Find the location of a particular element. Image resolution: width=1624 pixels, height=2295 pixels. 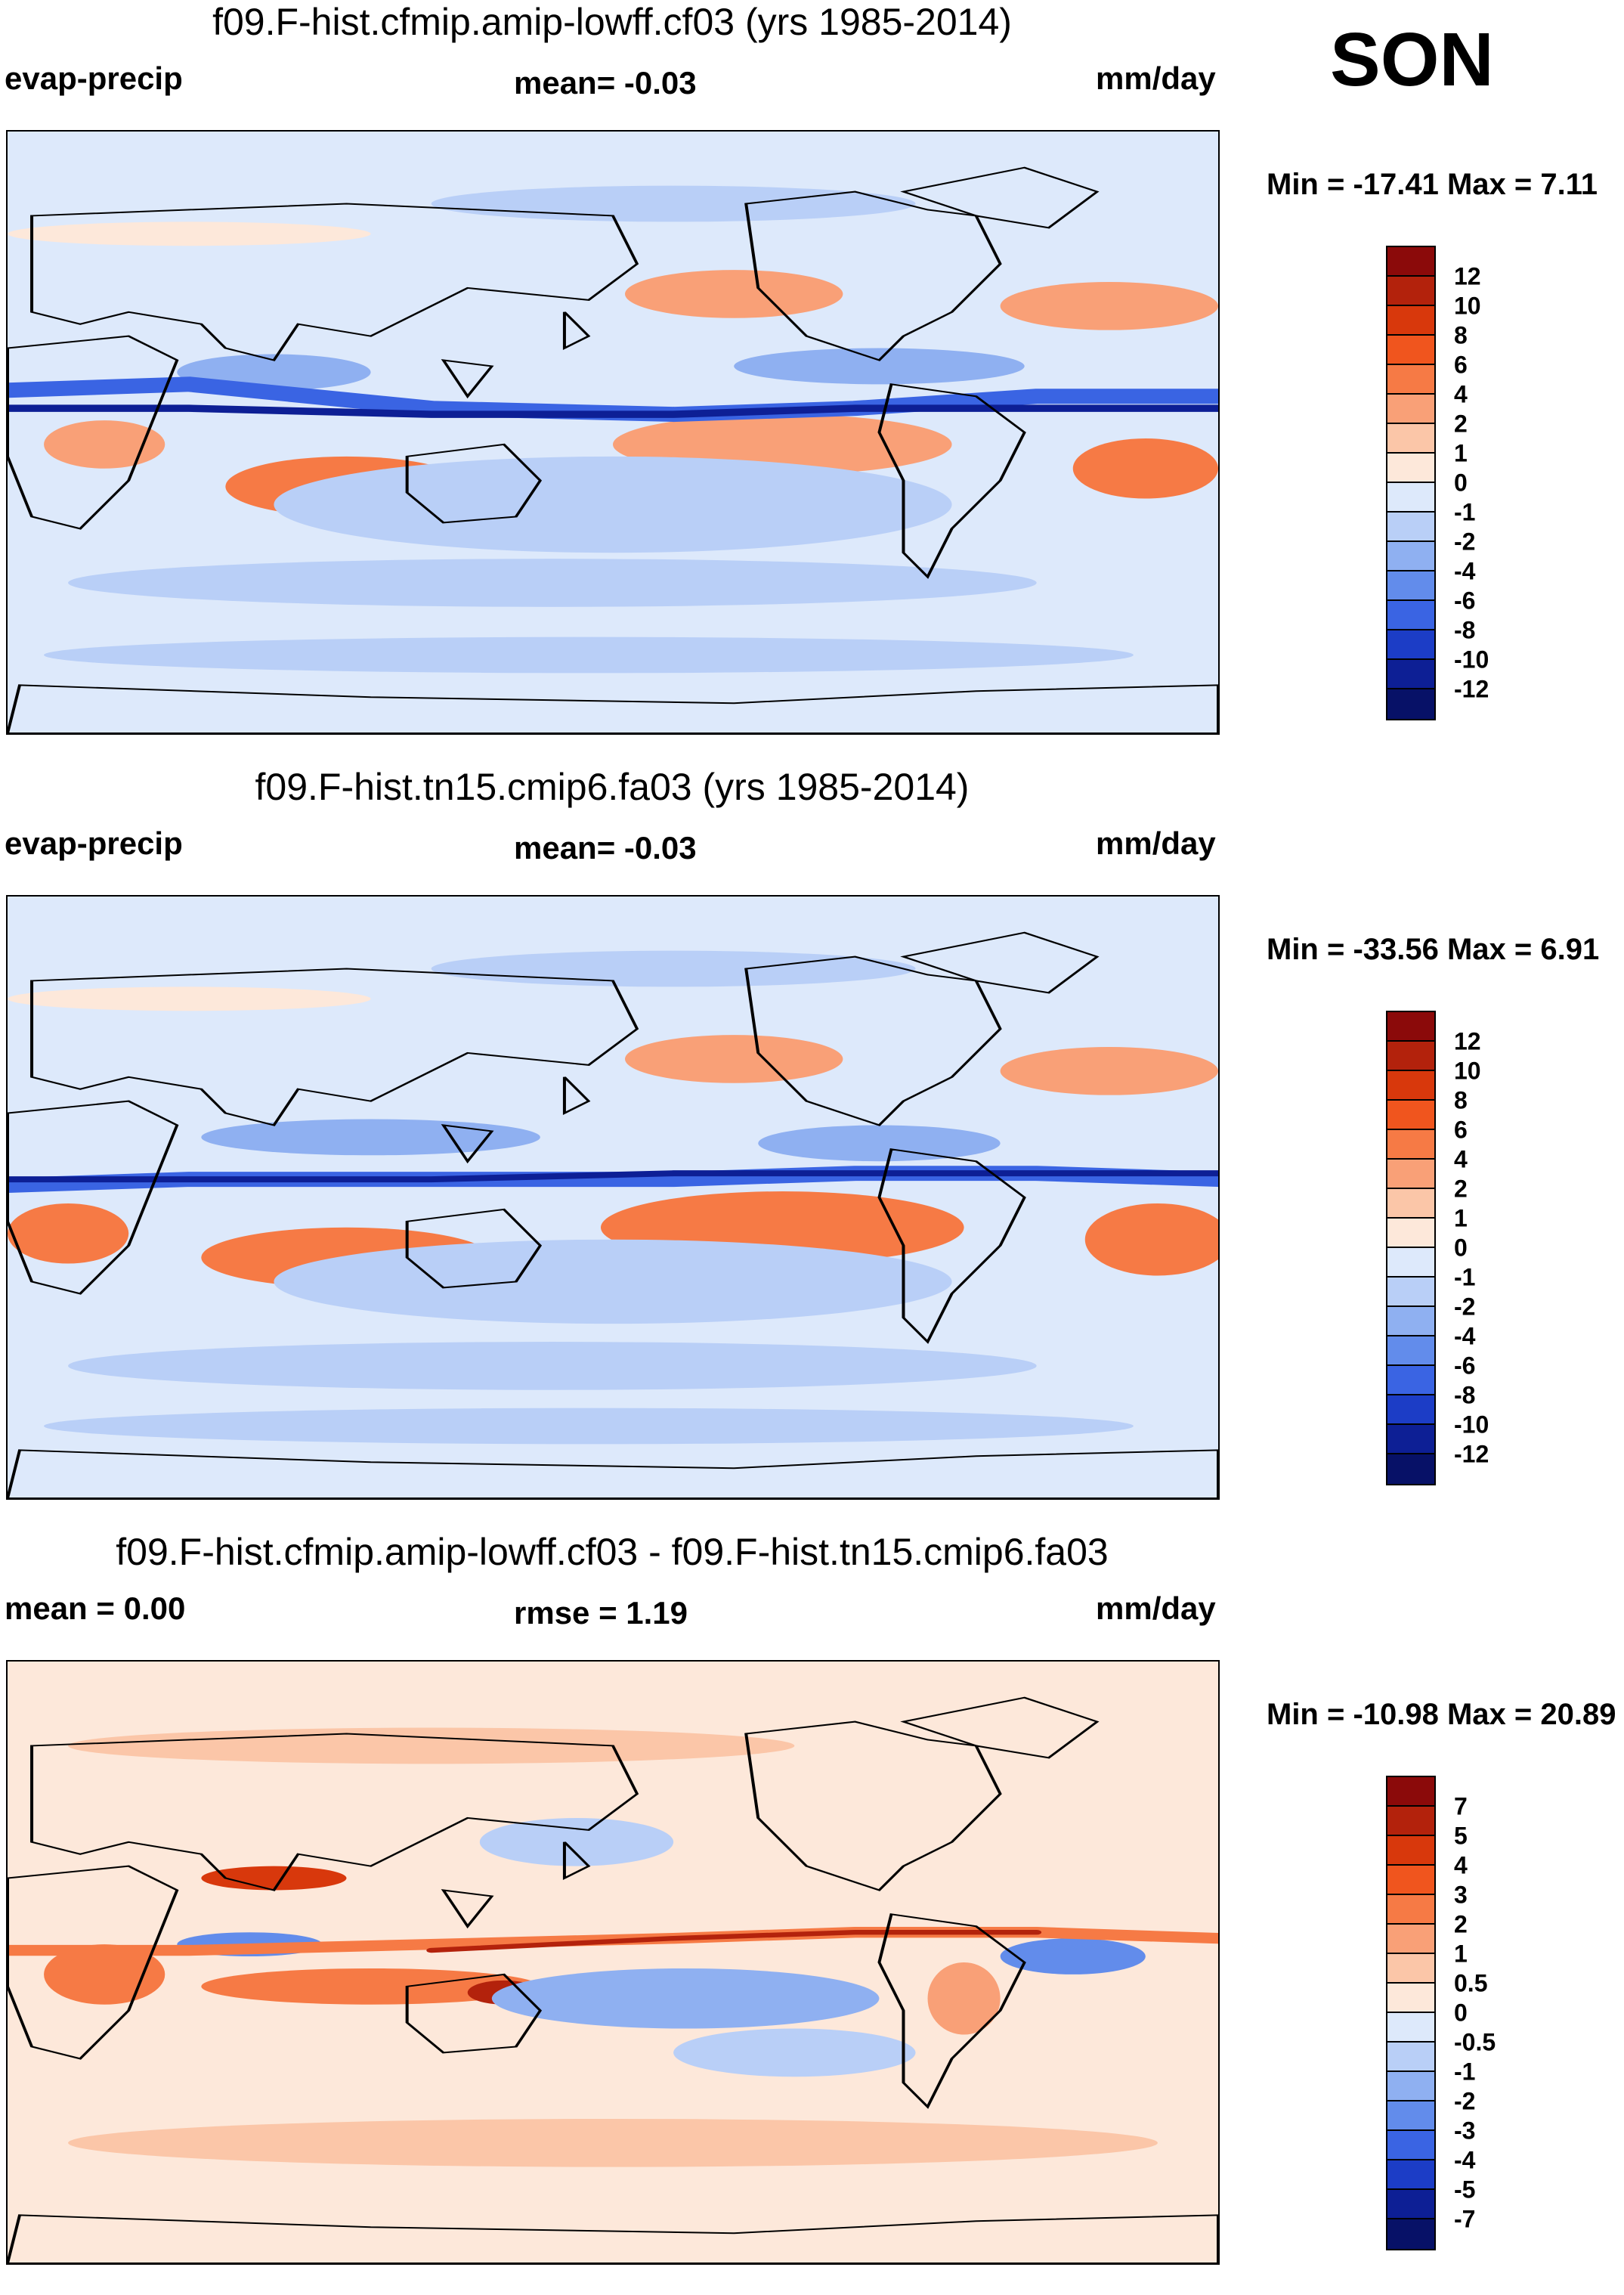

left-label: mean = 0.00 is located at coordinates (95, 1608).